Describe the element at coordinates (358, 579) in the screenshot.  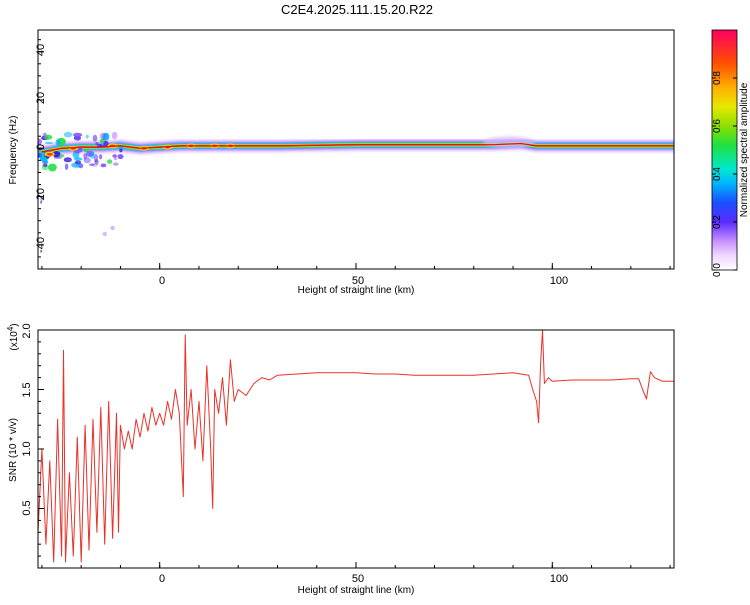
I see `snr-xtick-label: 50` at that location.